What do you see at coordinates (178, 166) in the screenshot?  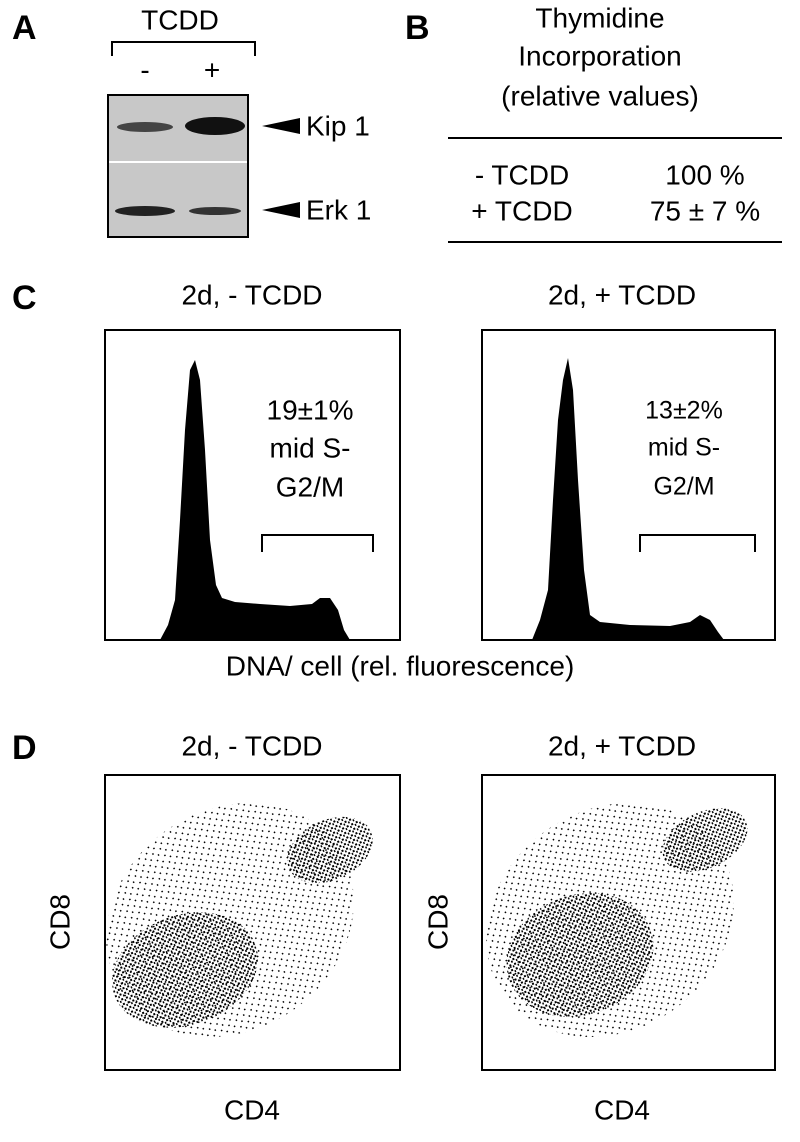 I see `blot` at bounding box center [178, 166].